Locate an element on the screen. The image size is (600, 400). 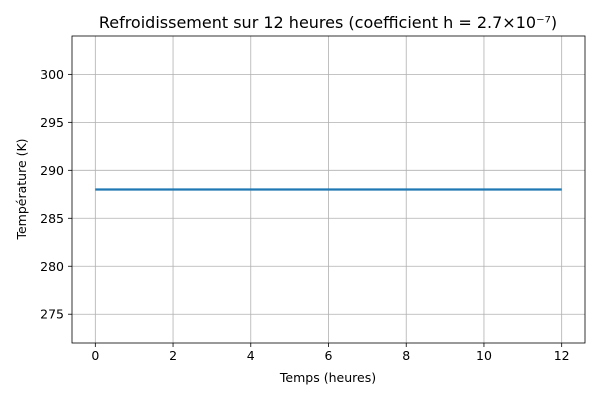
y-tick-label: 295 is located at coordinates (52, 122).